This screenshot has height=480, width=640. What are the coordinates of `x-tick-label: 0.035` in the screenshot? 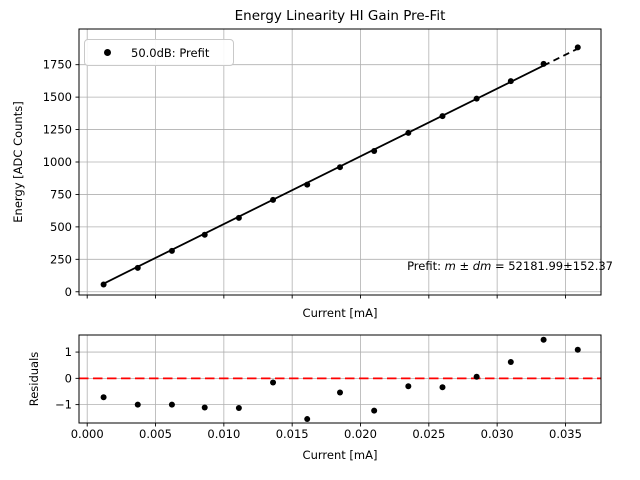 It's located at (565, 434).